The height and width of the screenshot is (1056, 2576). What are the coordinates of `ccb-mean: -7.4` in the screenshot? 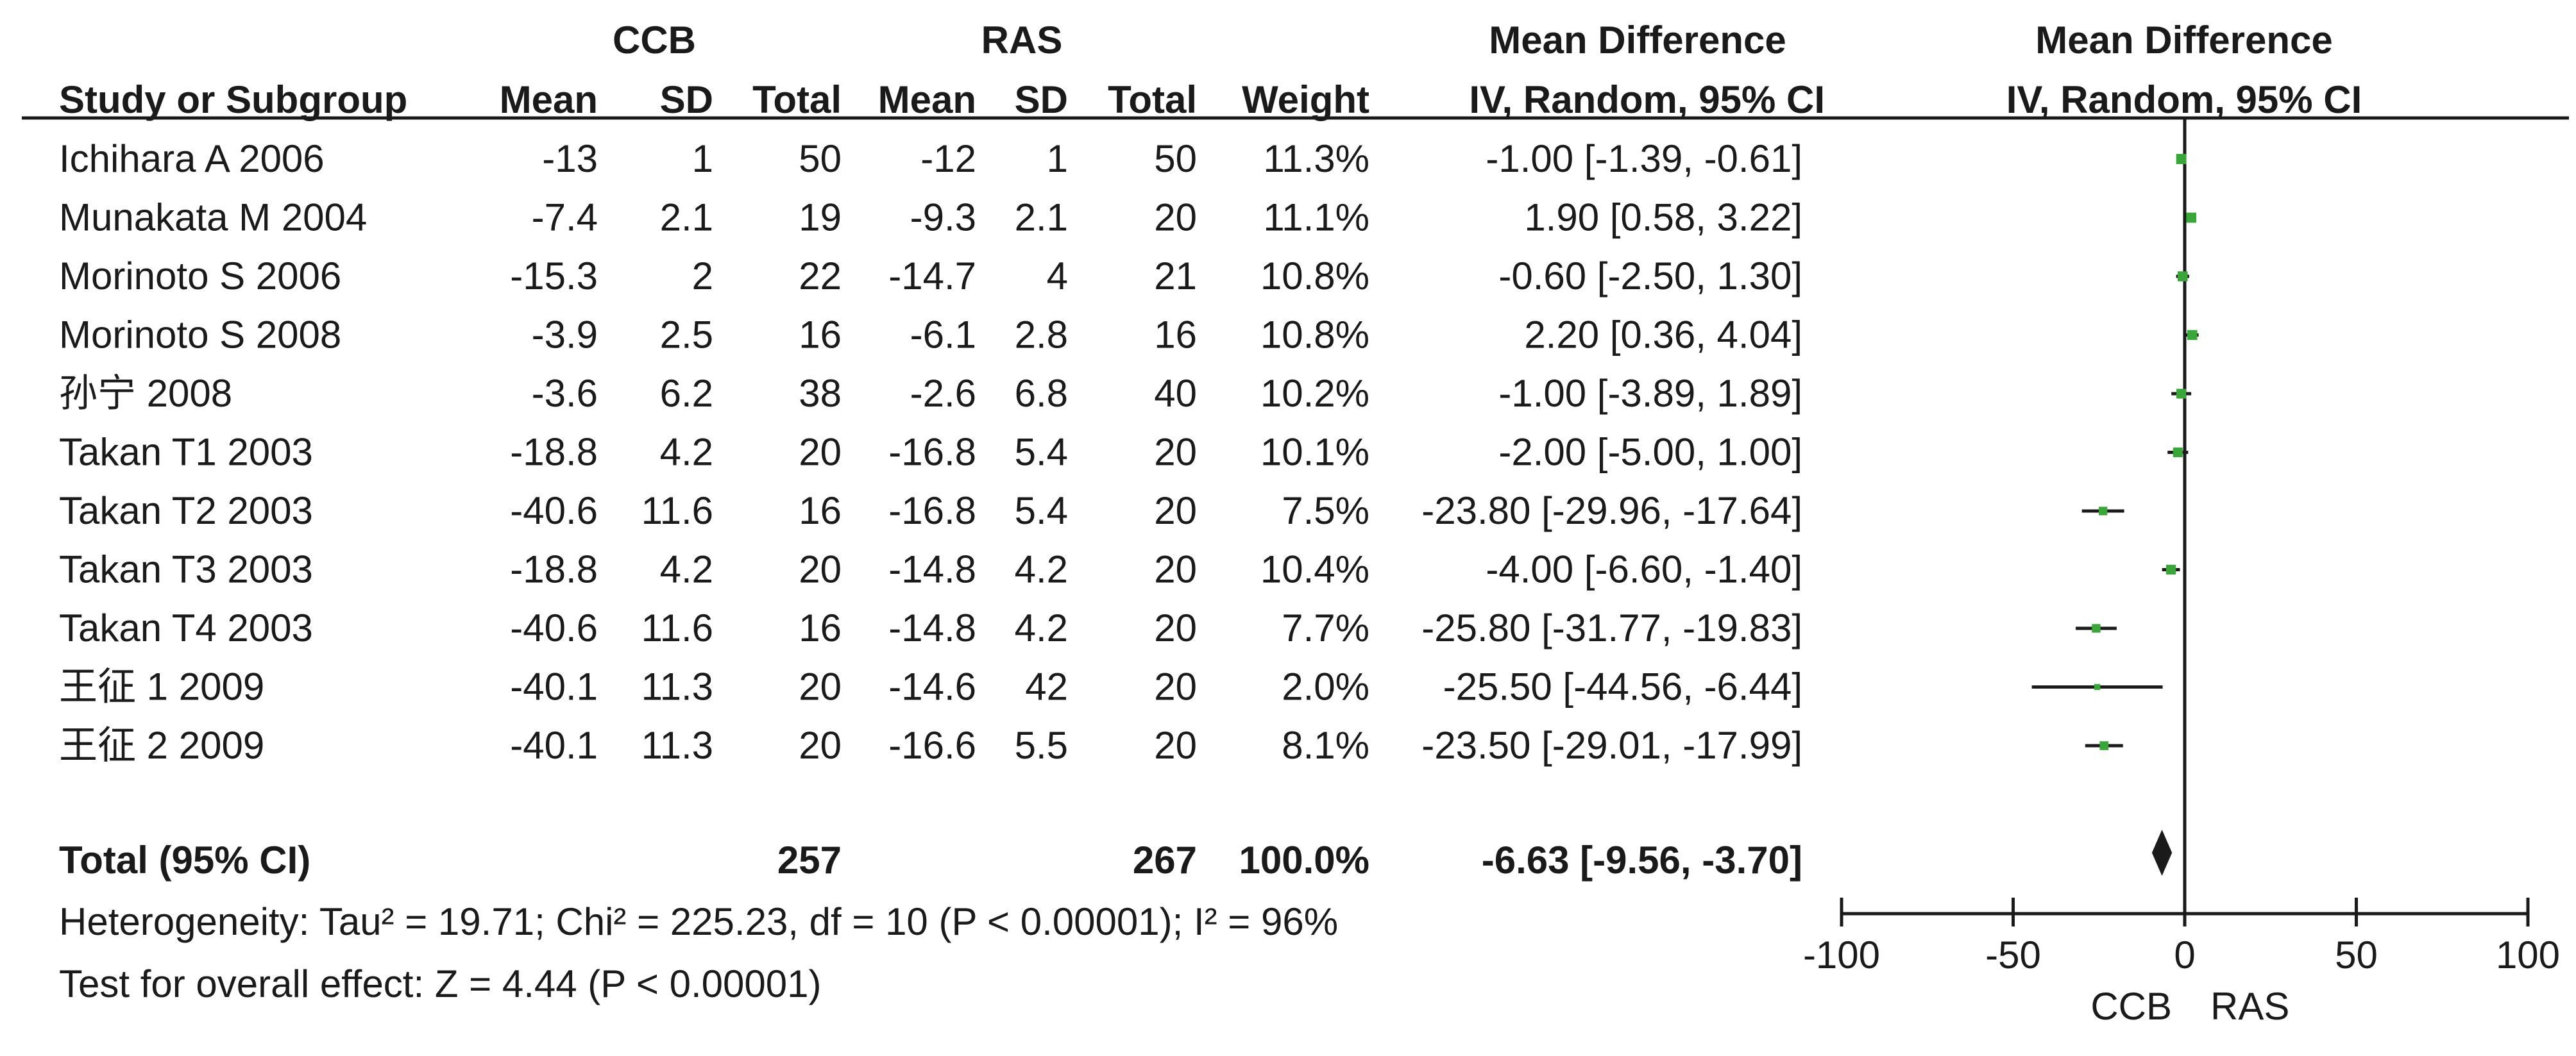 It's located at (565, 217).